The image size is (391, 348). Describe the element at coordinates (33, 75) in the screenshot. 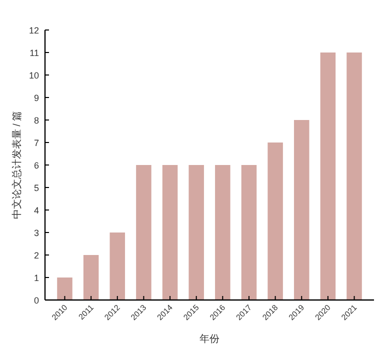

I see `y-tick-label: 10` at that location.